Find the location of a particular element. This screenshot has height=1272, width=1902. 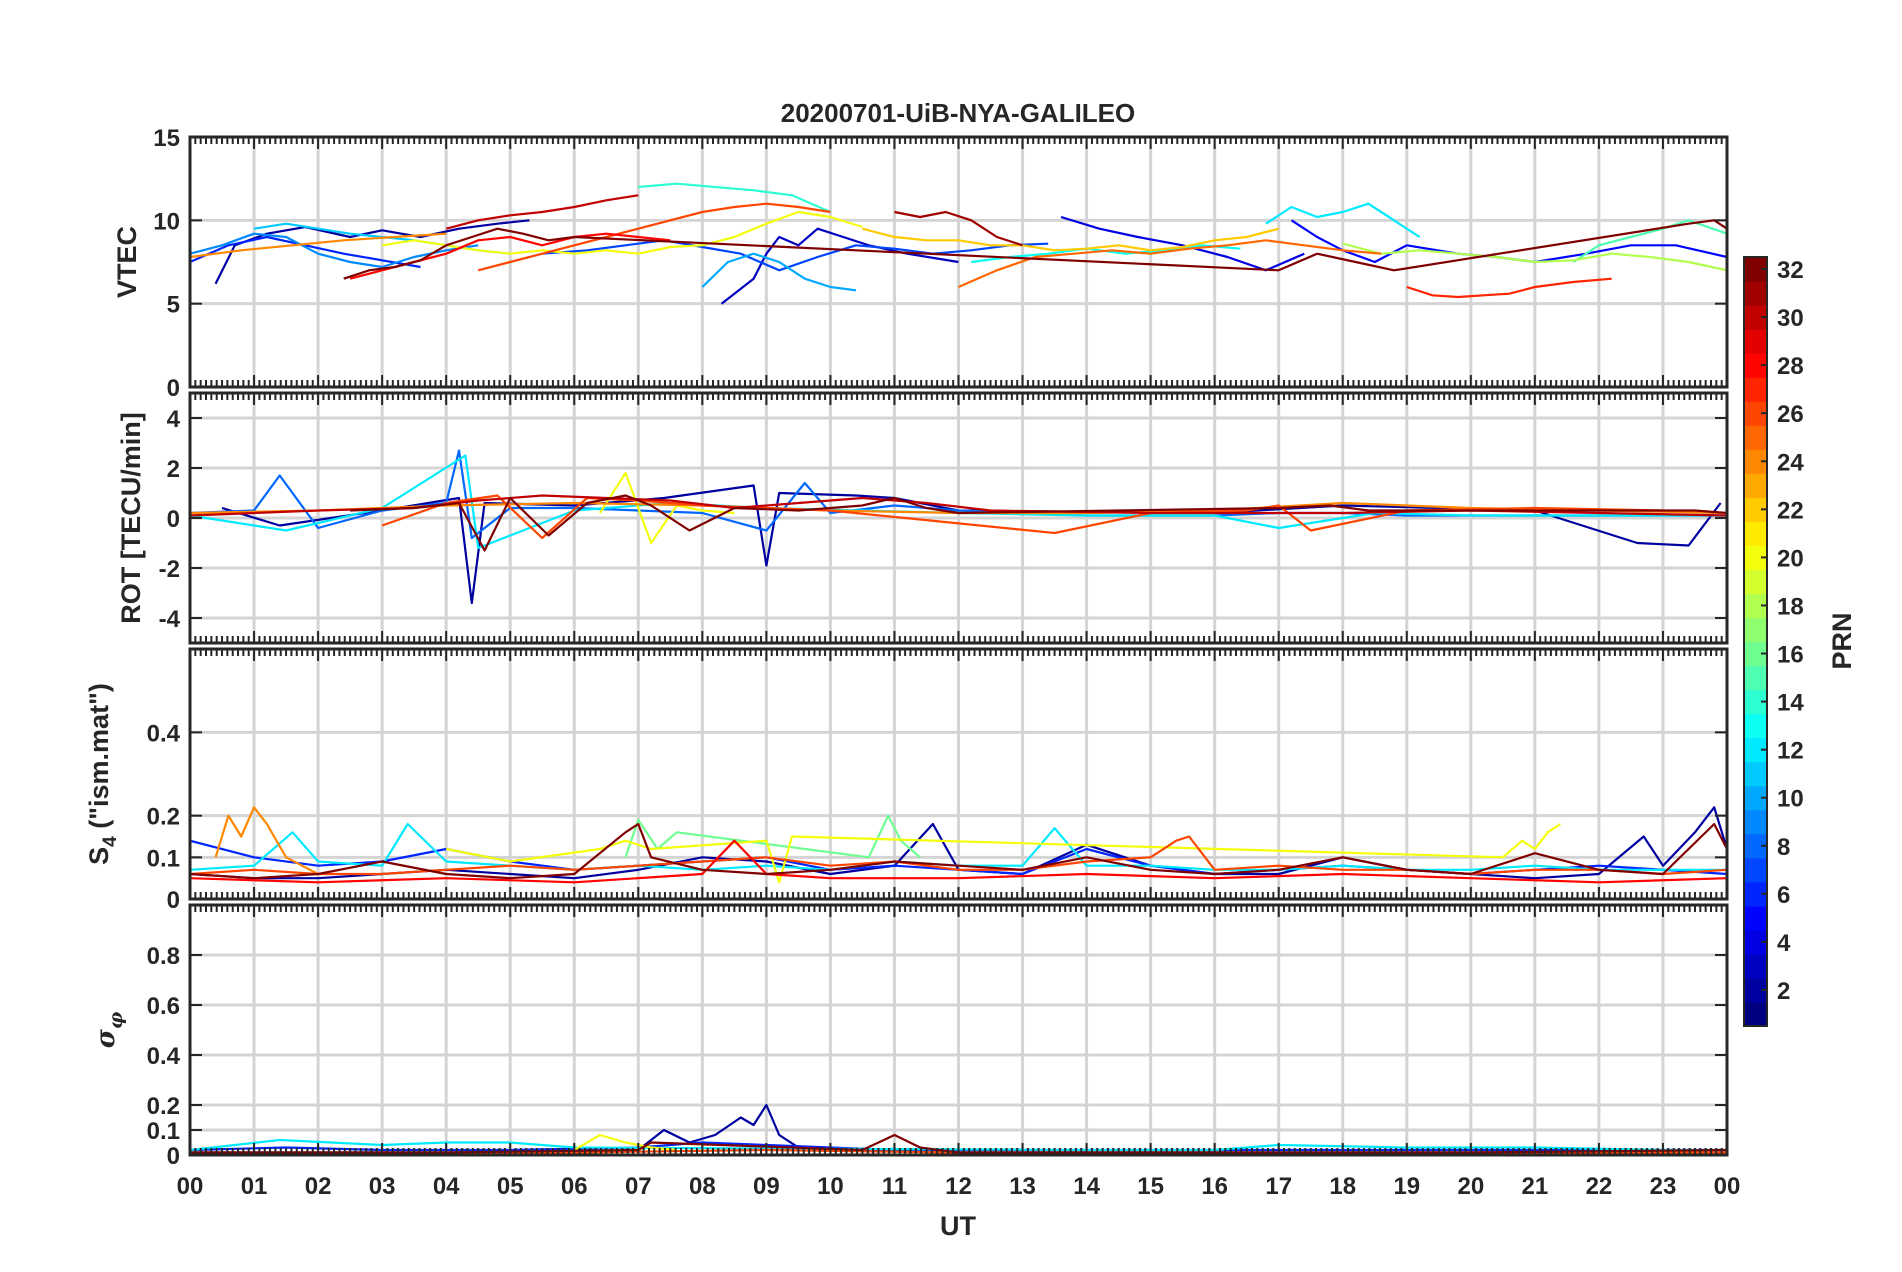

y-tick-label: 0.8 is located at coordinates (163, 956).